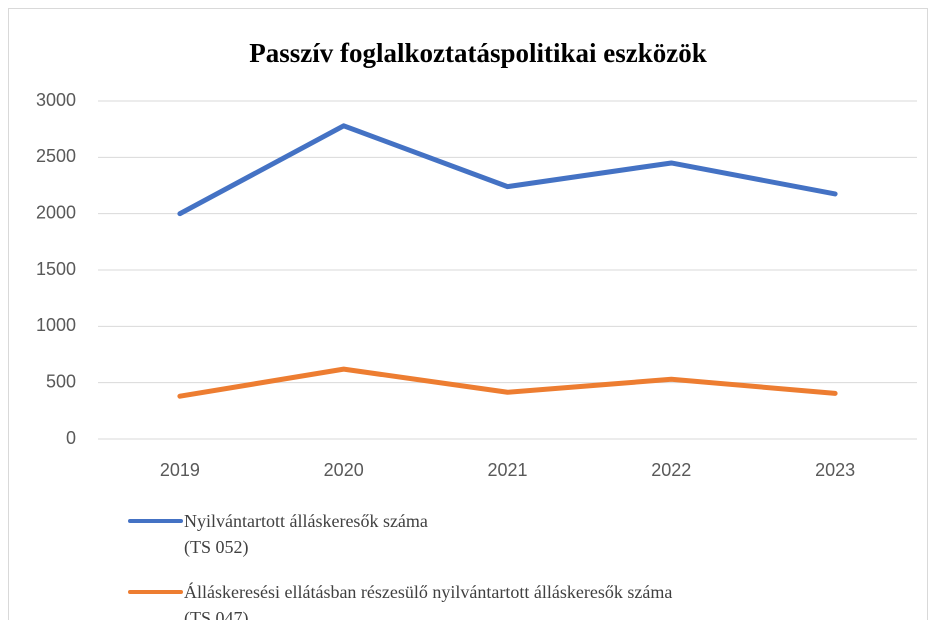 Image resolution: width=934 pixels, height=620 pixels. What do you see at coordinates (180, 470) in the screenshot?
I see `x-tick-label: 2019` at bounding box center [180, 470].